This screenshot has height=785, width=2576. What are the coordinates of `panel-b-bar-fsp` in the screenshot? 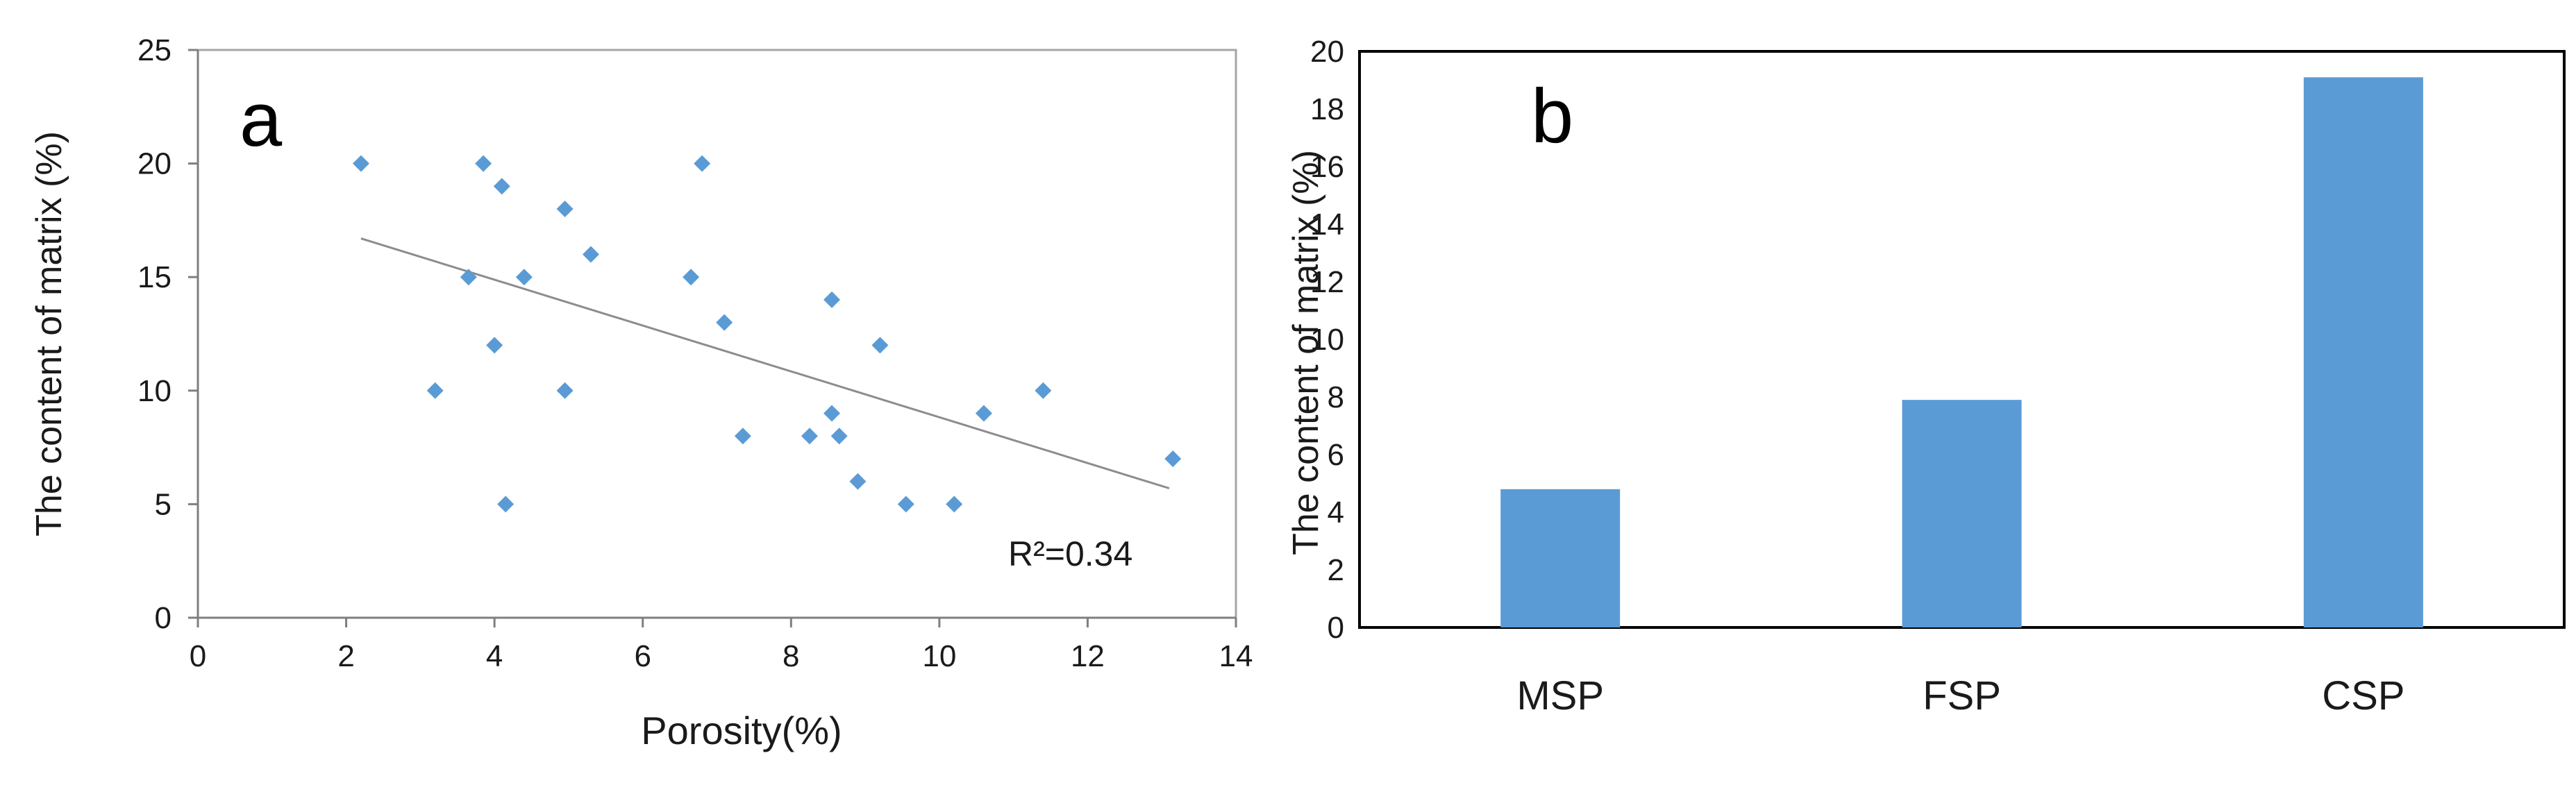 It's located at (1962, 513).